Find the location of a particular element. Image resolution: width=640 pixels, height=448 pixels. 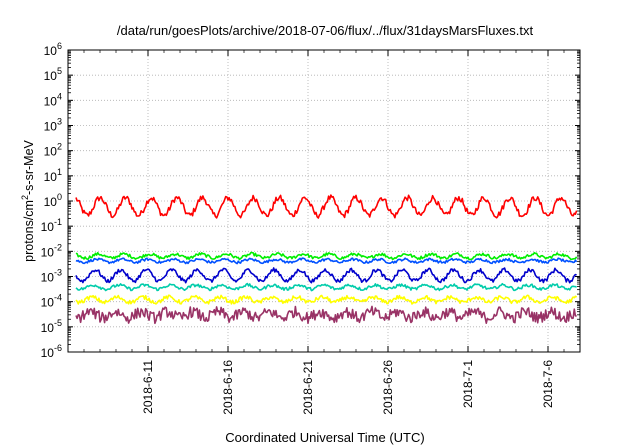

y-tick-label: 10³ is located at coordinates (53, 125).